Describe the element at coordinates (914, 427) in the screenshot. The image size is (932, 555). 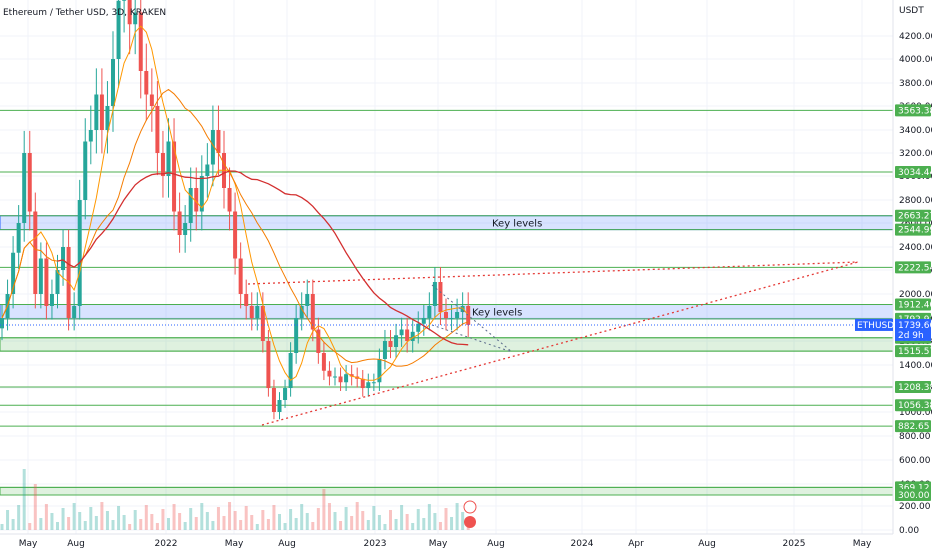
I see `level-tag-label: 882.65` at that location.